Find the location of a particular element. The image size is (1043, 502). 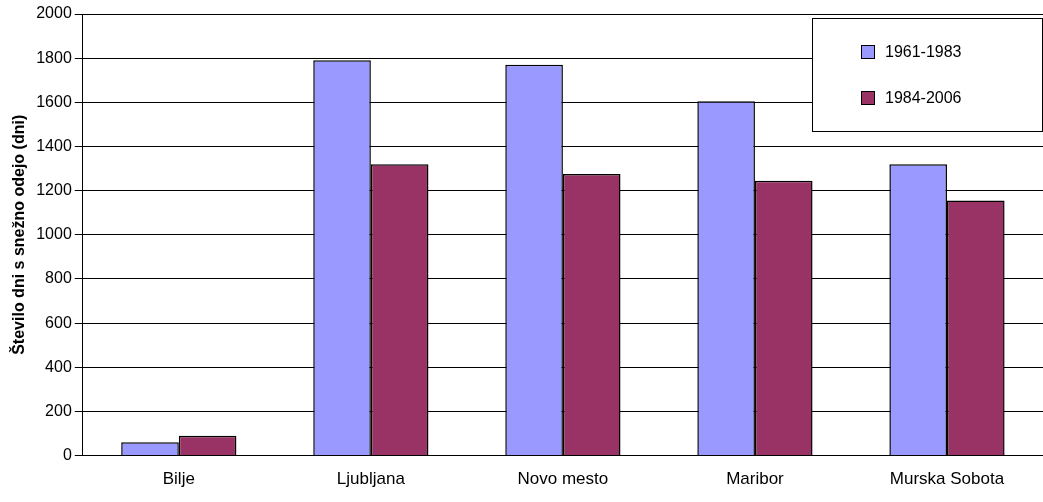

y-tick-label: 1400 is located at coordinates (54, 145).